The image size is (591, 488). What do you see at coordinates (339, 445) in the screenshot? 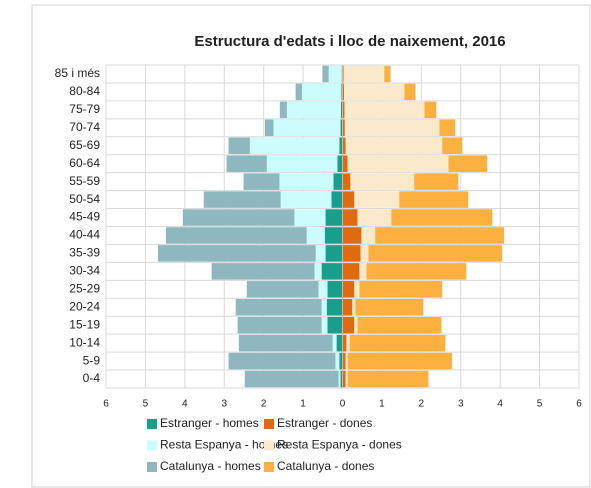
I see `legend-label: Resta Espanya - dones` at bounding box center [339, 445].